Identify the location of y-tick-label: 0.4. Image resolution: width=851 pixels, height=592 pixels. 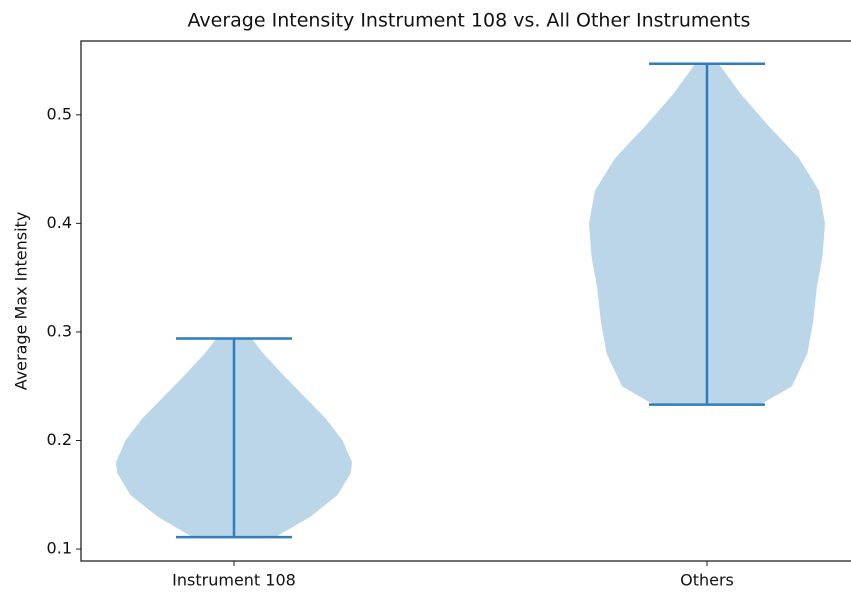
(59, 222).